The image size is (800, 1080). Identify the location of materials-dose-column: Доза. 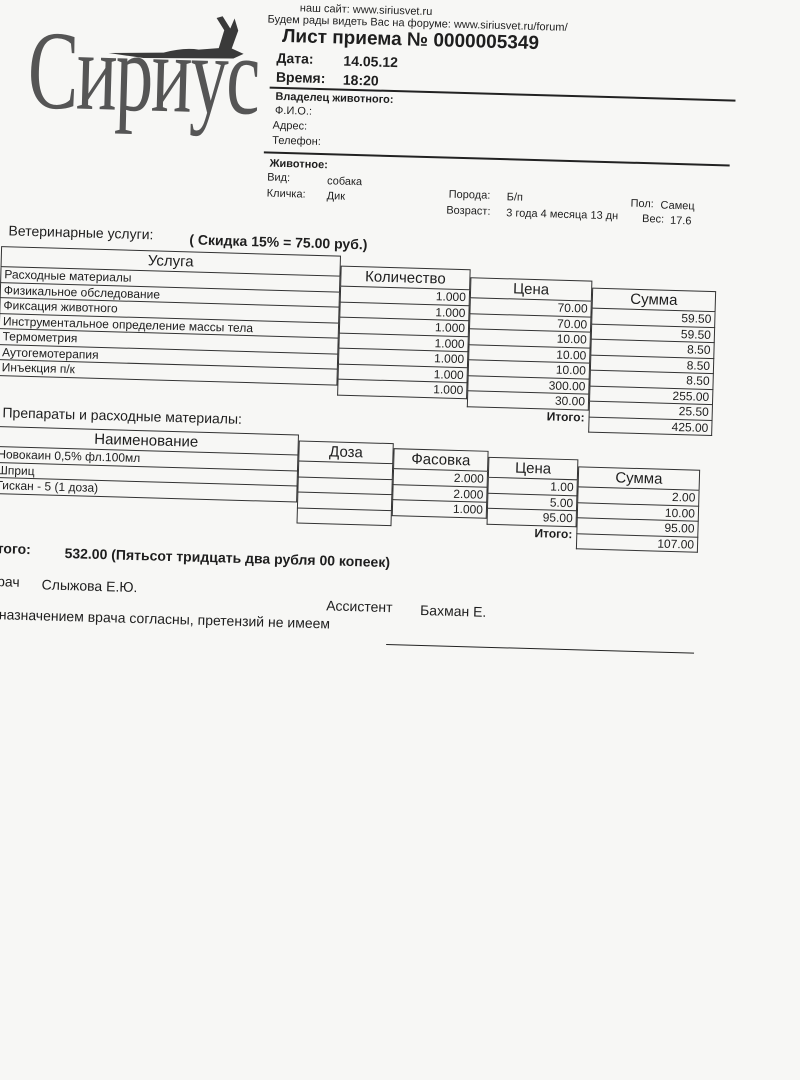
(345, 483).